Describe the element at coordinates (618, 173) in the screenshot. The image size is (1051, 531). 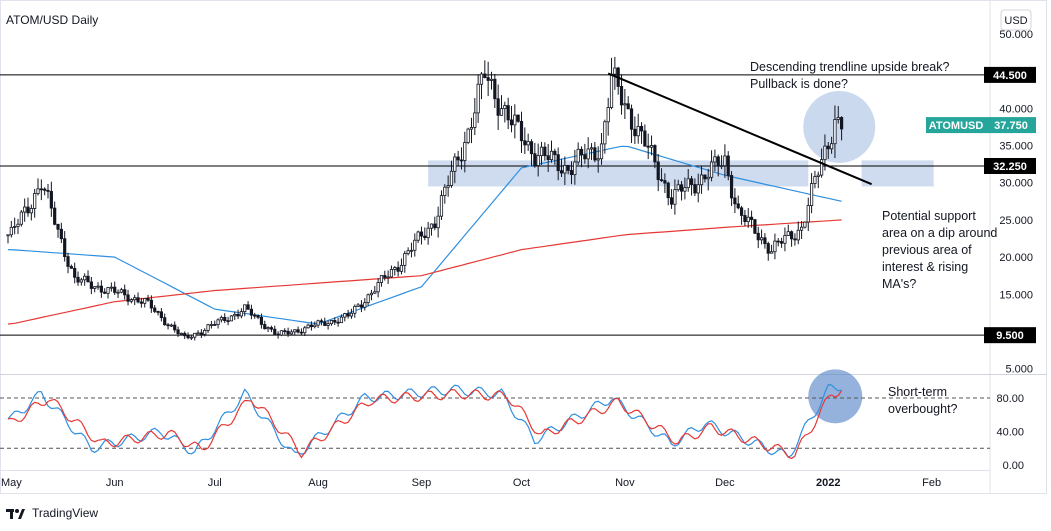
I see `support-zone-main` at that location.